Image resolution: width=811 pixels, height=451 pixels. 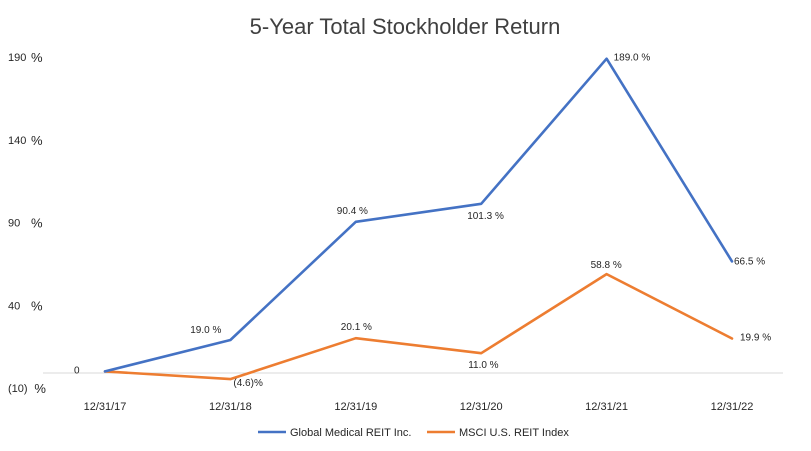 I want to click on legend-label: Global Medical REIT Inc., so click(x=350, y=433).